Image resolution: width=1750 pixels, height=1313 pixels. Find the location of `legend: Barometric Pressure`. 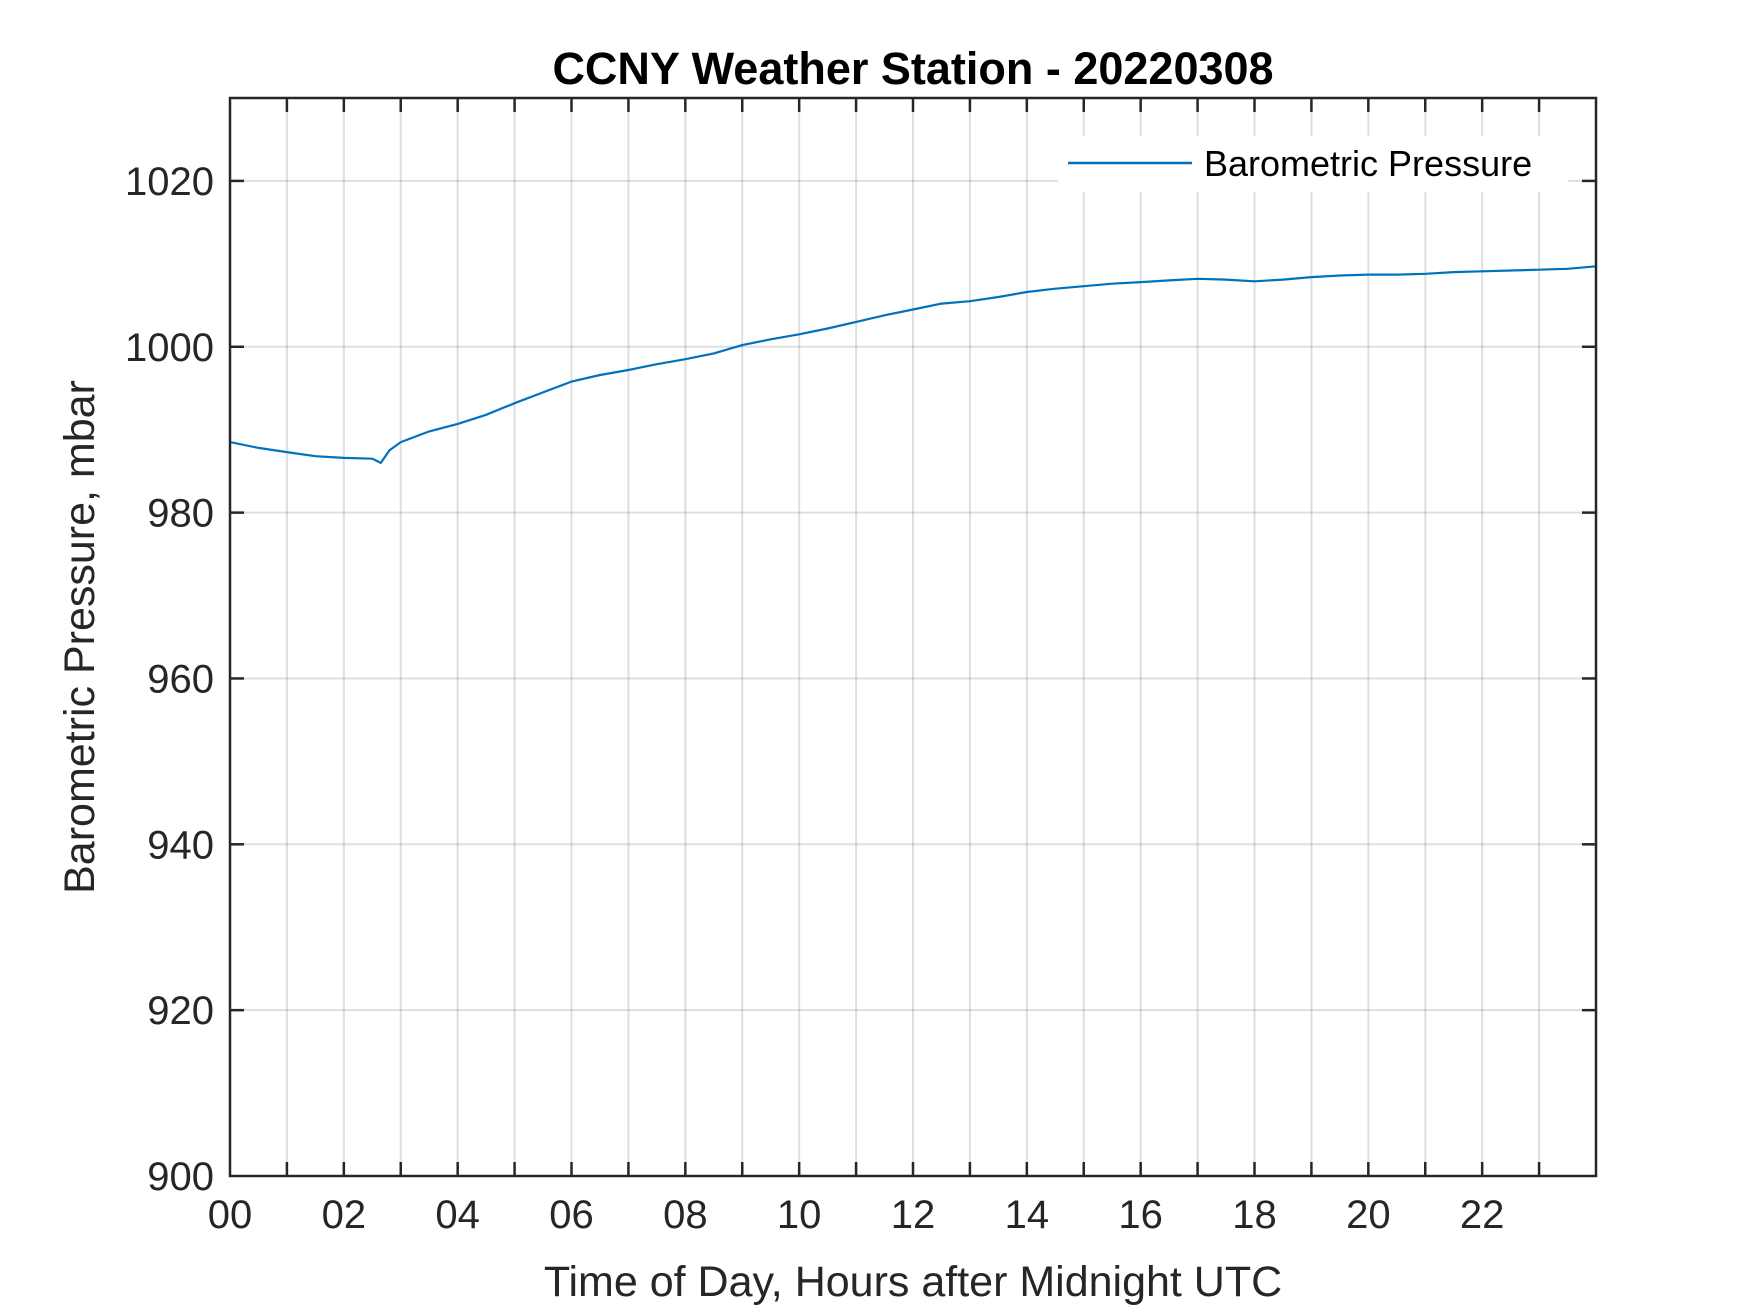

legend: Barometric Pressure is located at coordinates (1313, 164).